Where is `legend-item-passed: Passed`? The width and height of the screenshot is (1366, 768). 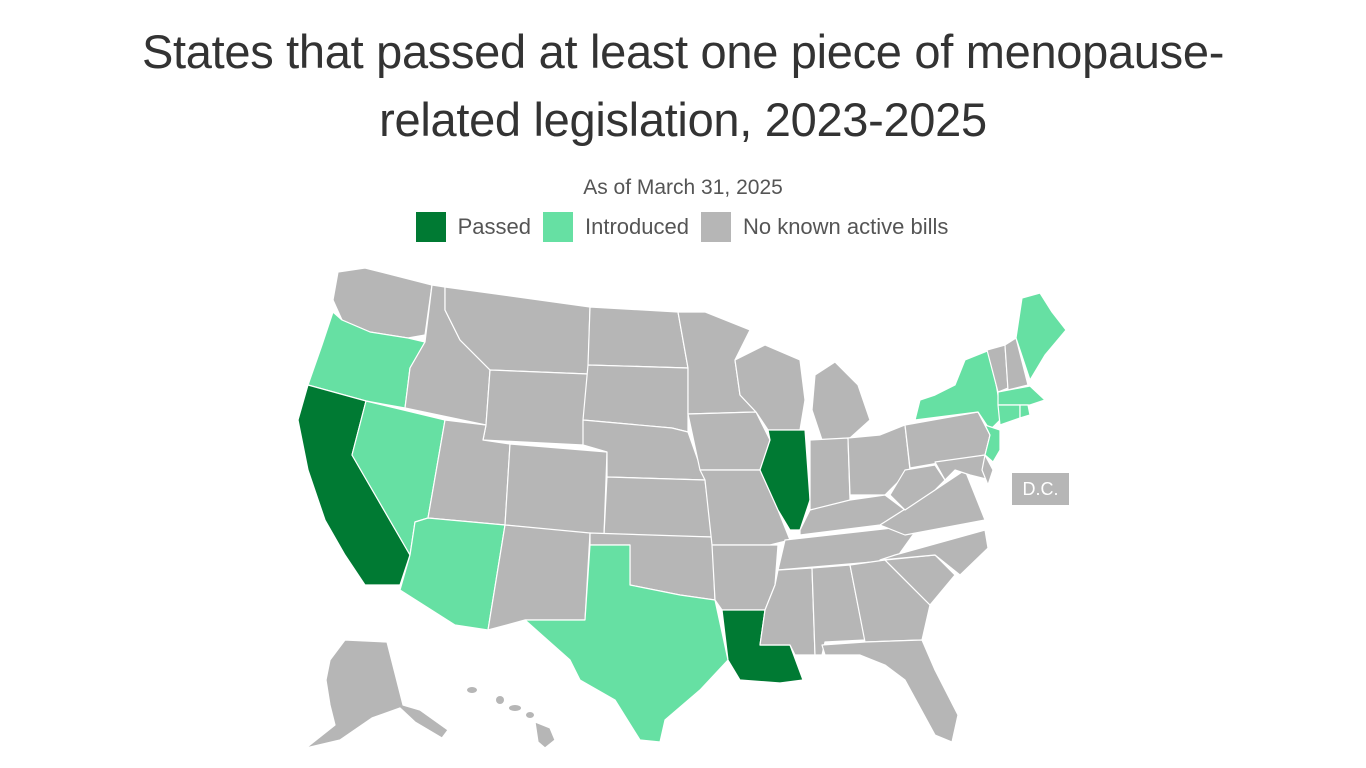
legend-item-passed: Passed is located at coordinates (473, 227).